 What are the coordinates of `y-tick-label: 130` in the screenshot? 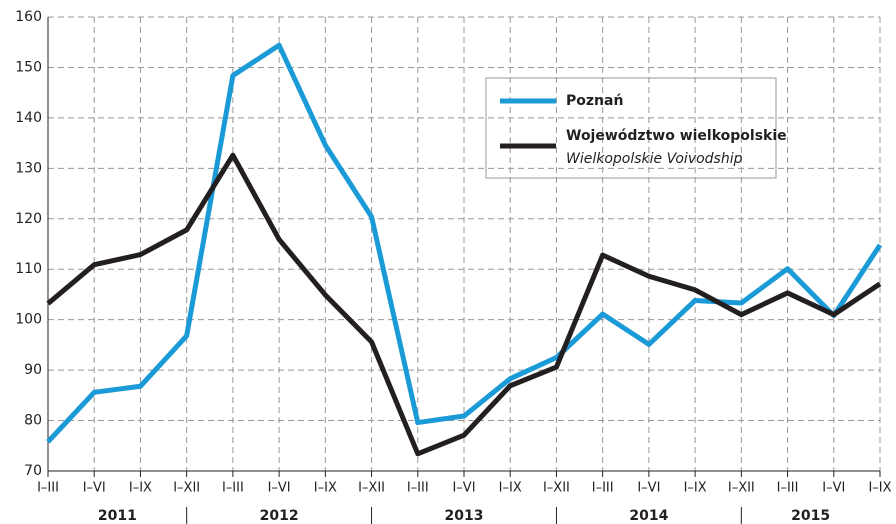 It's located at (28, 168).